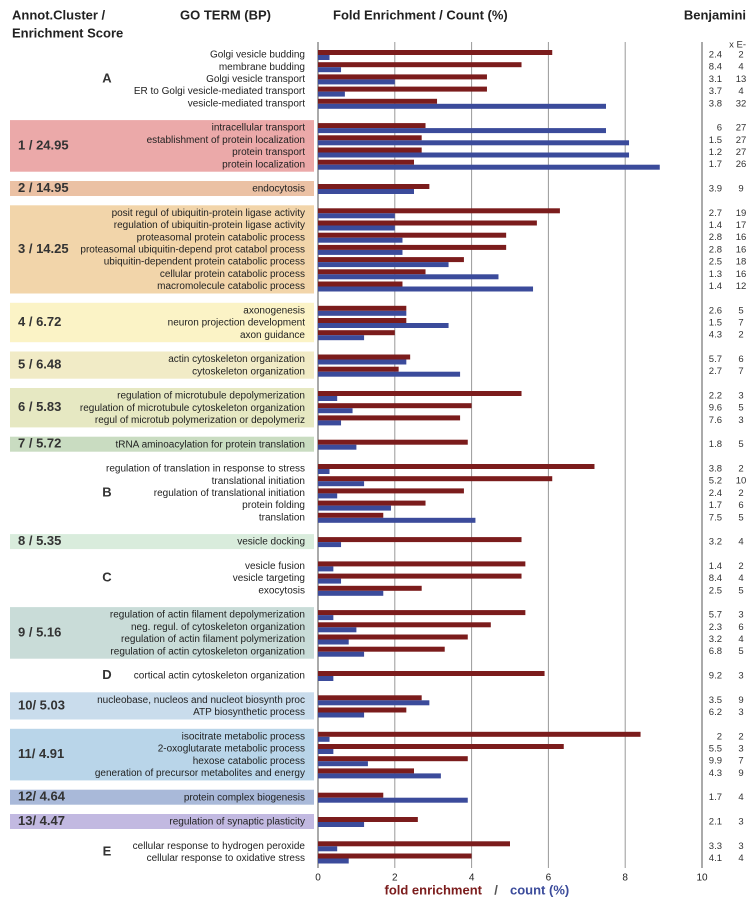 The width and height of the screenshot is (751, 907). Describe the element at coordinates (257, 55) in the screenshot. I see `term-label: Golgi vesicle budding` at that location.